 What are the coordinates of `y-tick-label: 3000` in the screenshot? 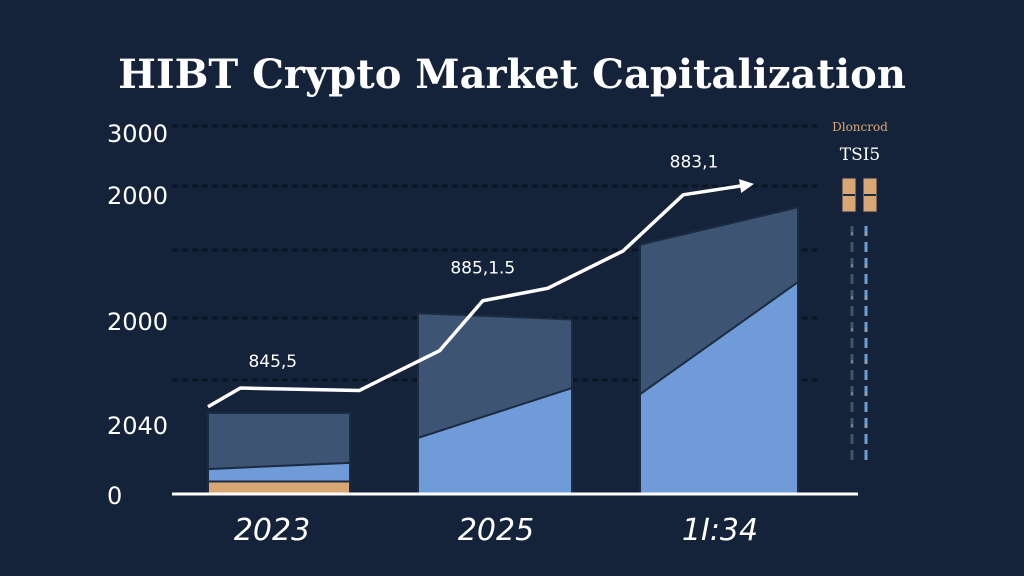 It's located at (137, 134).